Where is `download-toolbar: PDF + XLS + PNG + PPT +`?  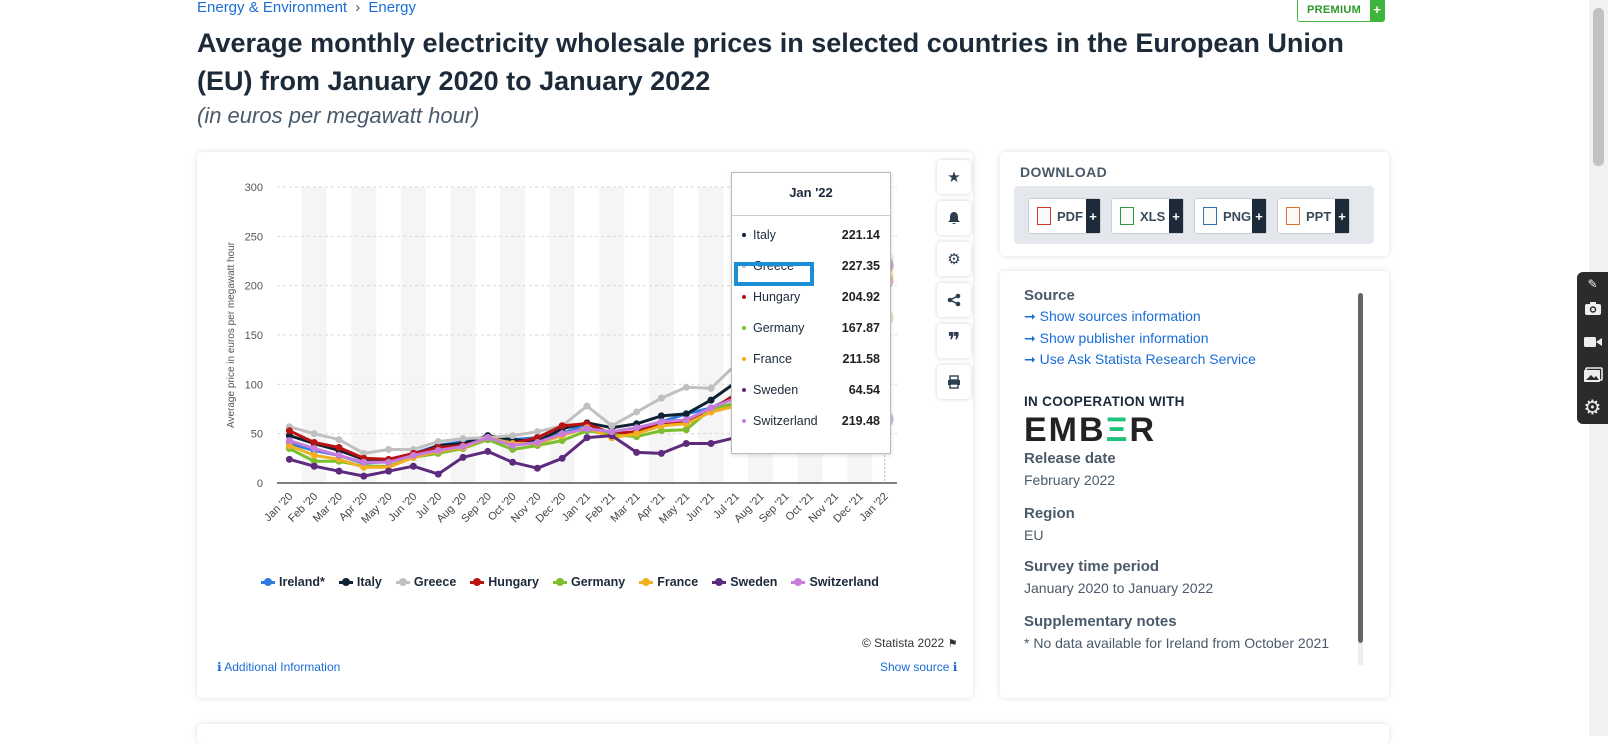 download-toolbar: PDF + XLS + PNG + PPT + is located at coordinates (1194, 215).